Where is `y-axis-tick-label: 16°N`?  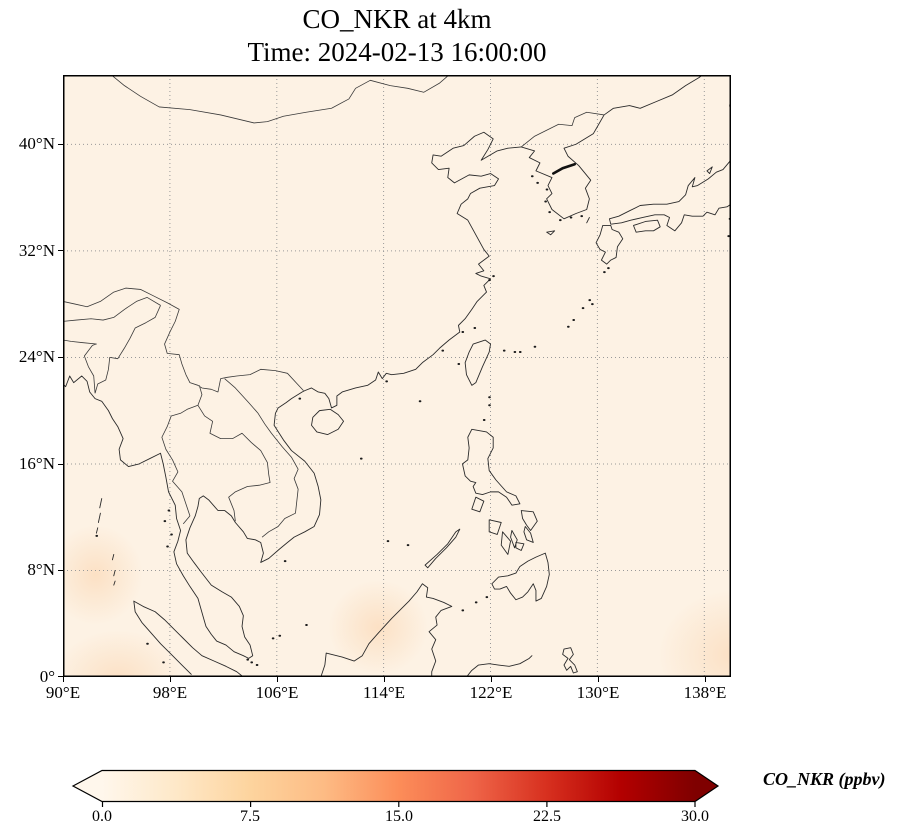
y-axis-tick-label: 16°N is located at coordinates (36, 463).